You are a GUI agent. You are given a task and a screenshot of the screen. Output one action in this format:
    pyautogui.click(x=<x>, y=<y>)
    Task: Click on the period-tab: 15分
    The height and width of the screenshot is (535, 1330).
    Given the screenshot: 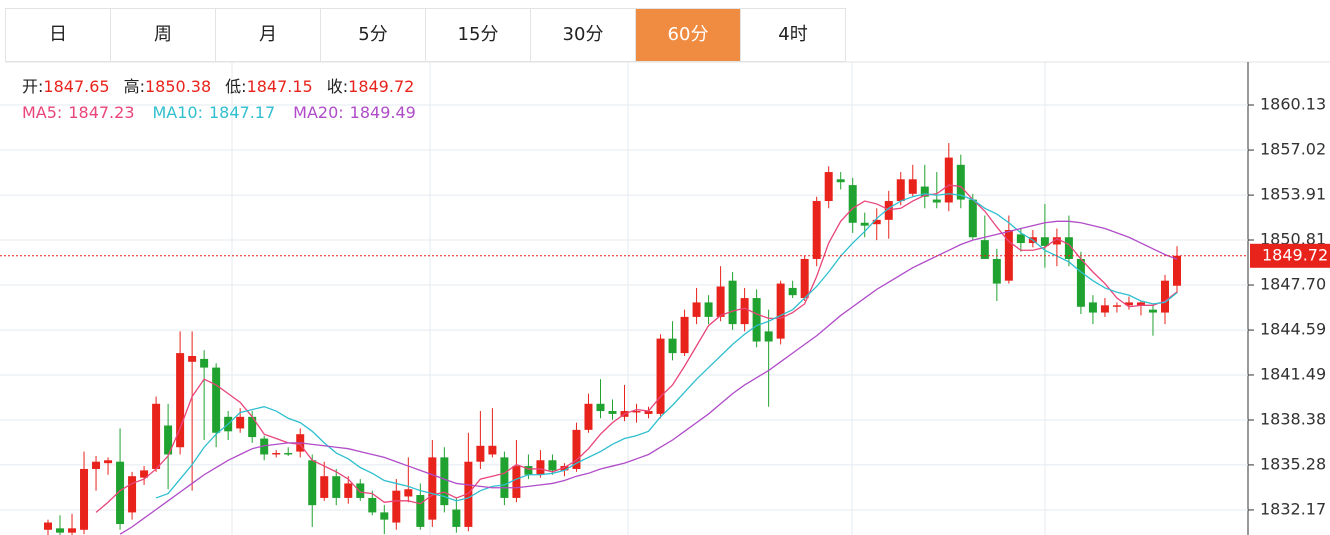 What is the action you would take?
    pyautogui.click(x=478, y=35)
    